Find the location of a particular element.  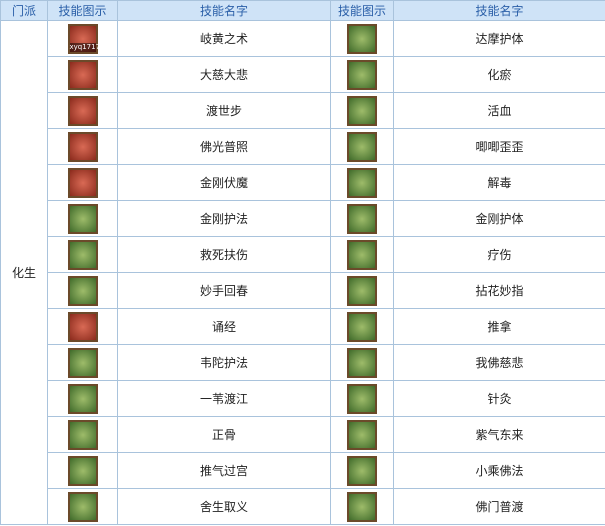

table-row: 正骨 紫气东来 is located at coordinates (303, 434).